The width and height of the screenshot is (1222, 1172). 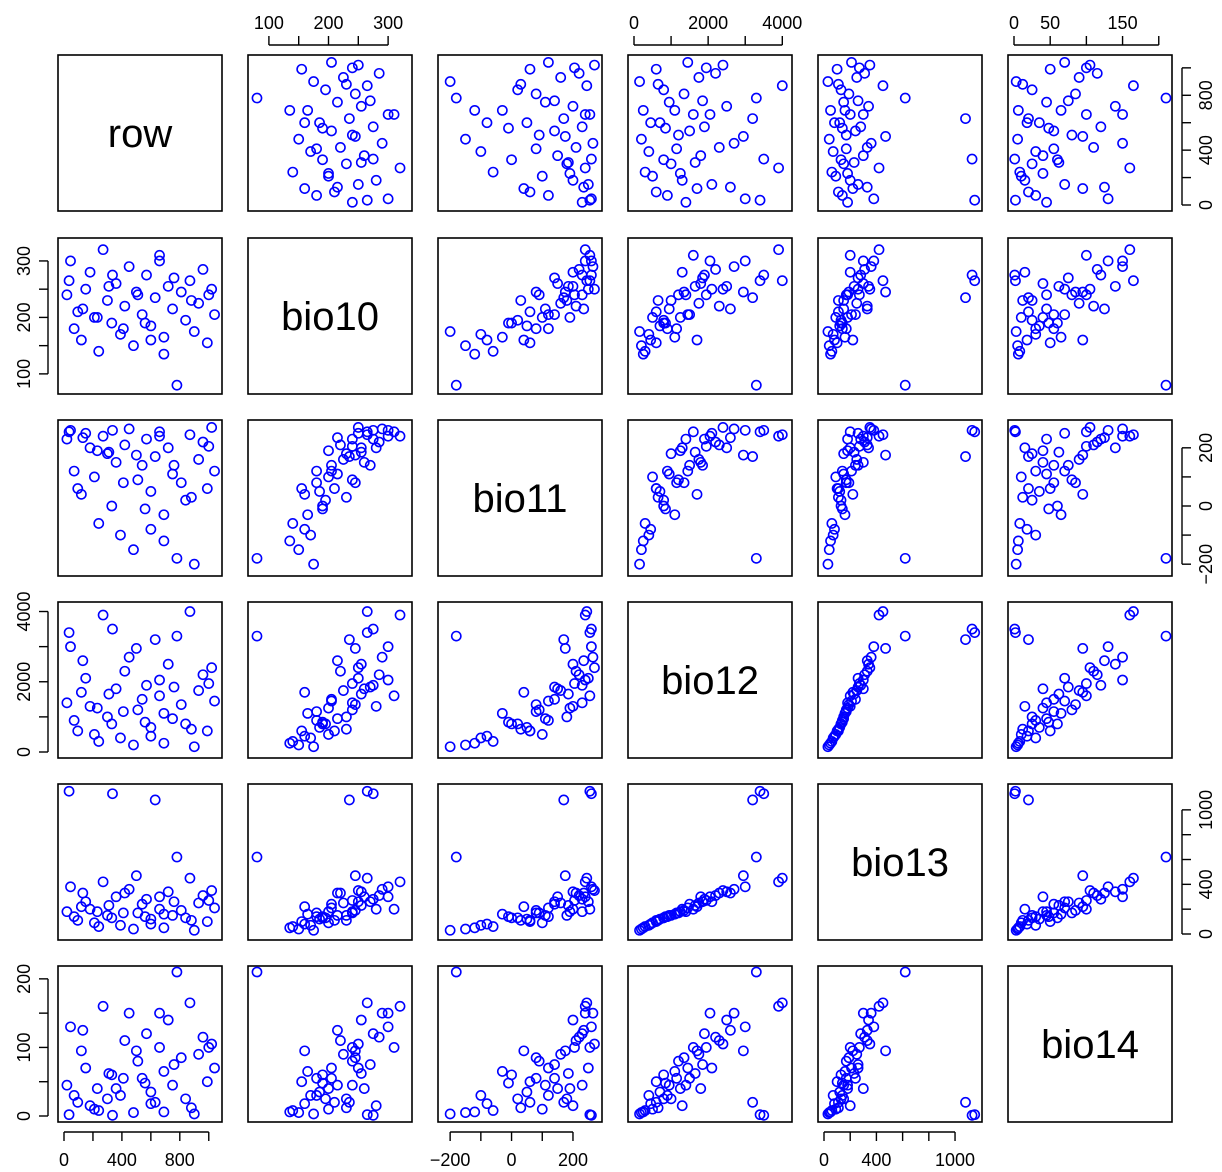 I want to click on right-tick-label-row-2: 400, so click(x=1206, y=150).